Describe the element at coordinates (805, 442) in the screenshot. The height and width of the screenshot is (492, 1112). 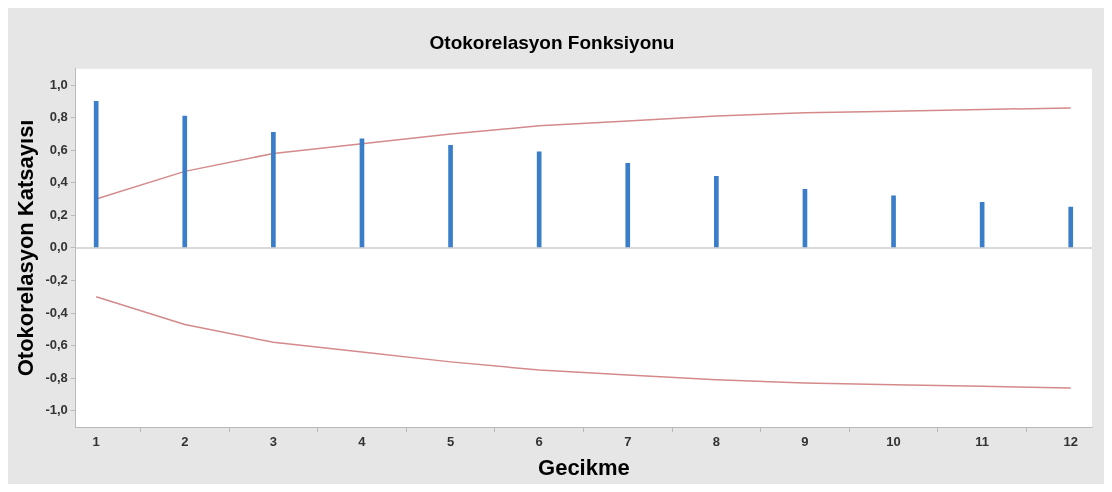
I see `x-tick-label: 9` at that location.